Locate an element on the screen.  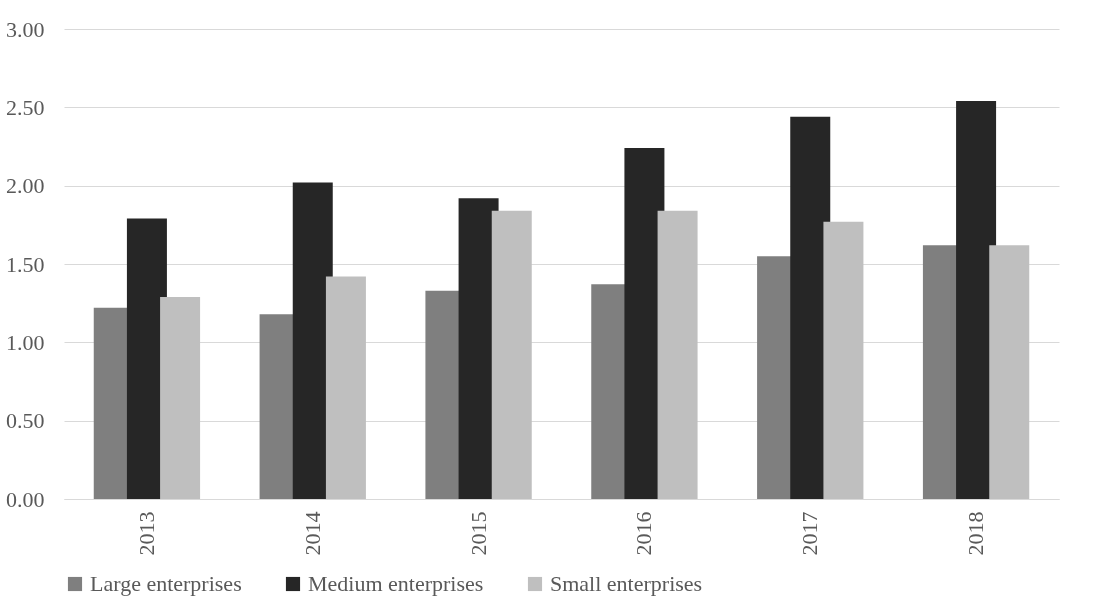
y-tick-label: 0.50 is located at coordinates (25, 421).